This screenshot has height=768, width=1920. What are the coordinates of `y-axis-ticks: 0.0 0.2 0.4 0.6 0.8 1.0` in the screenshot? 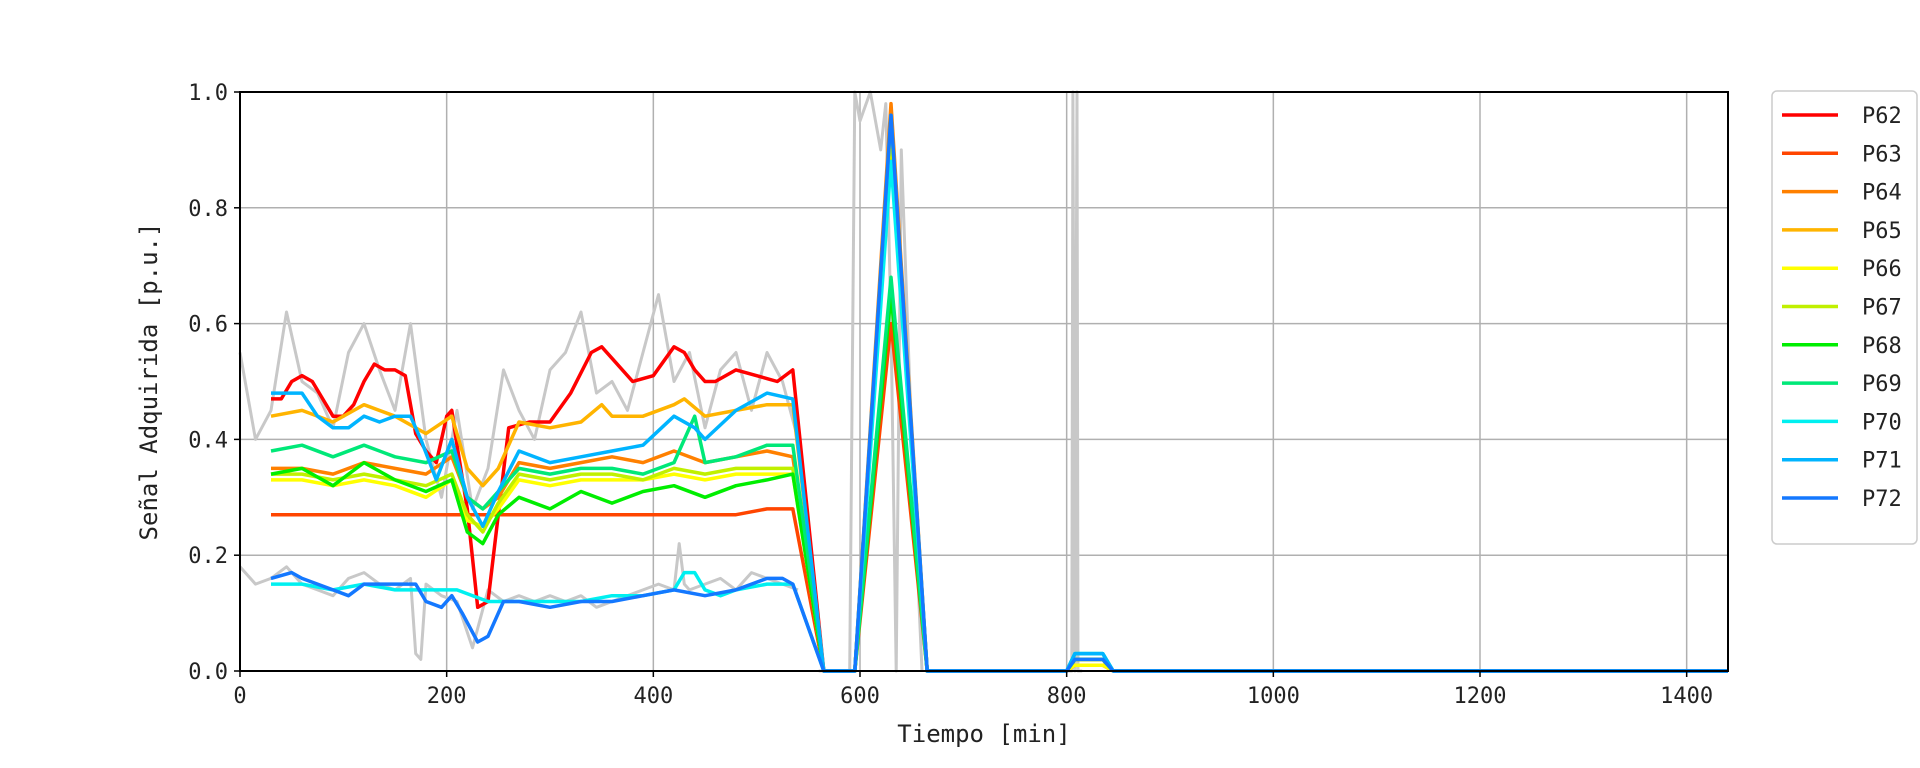 It's located at (214, 383).